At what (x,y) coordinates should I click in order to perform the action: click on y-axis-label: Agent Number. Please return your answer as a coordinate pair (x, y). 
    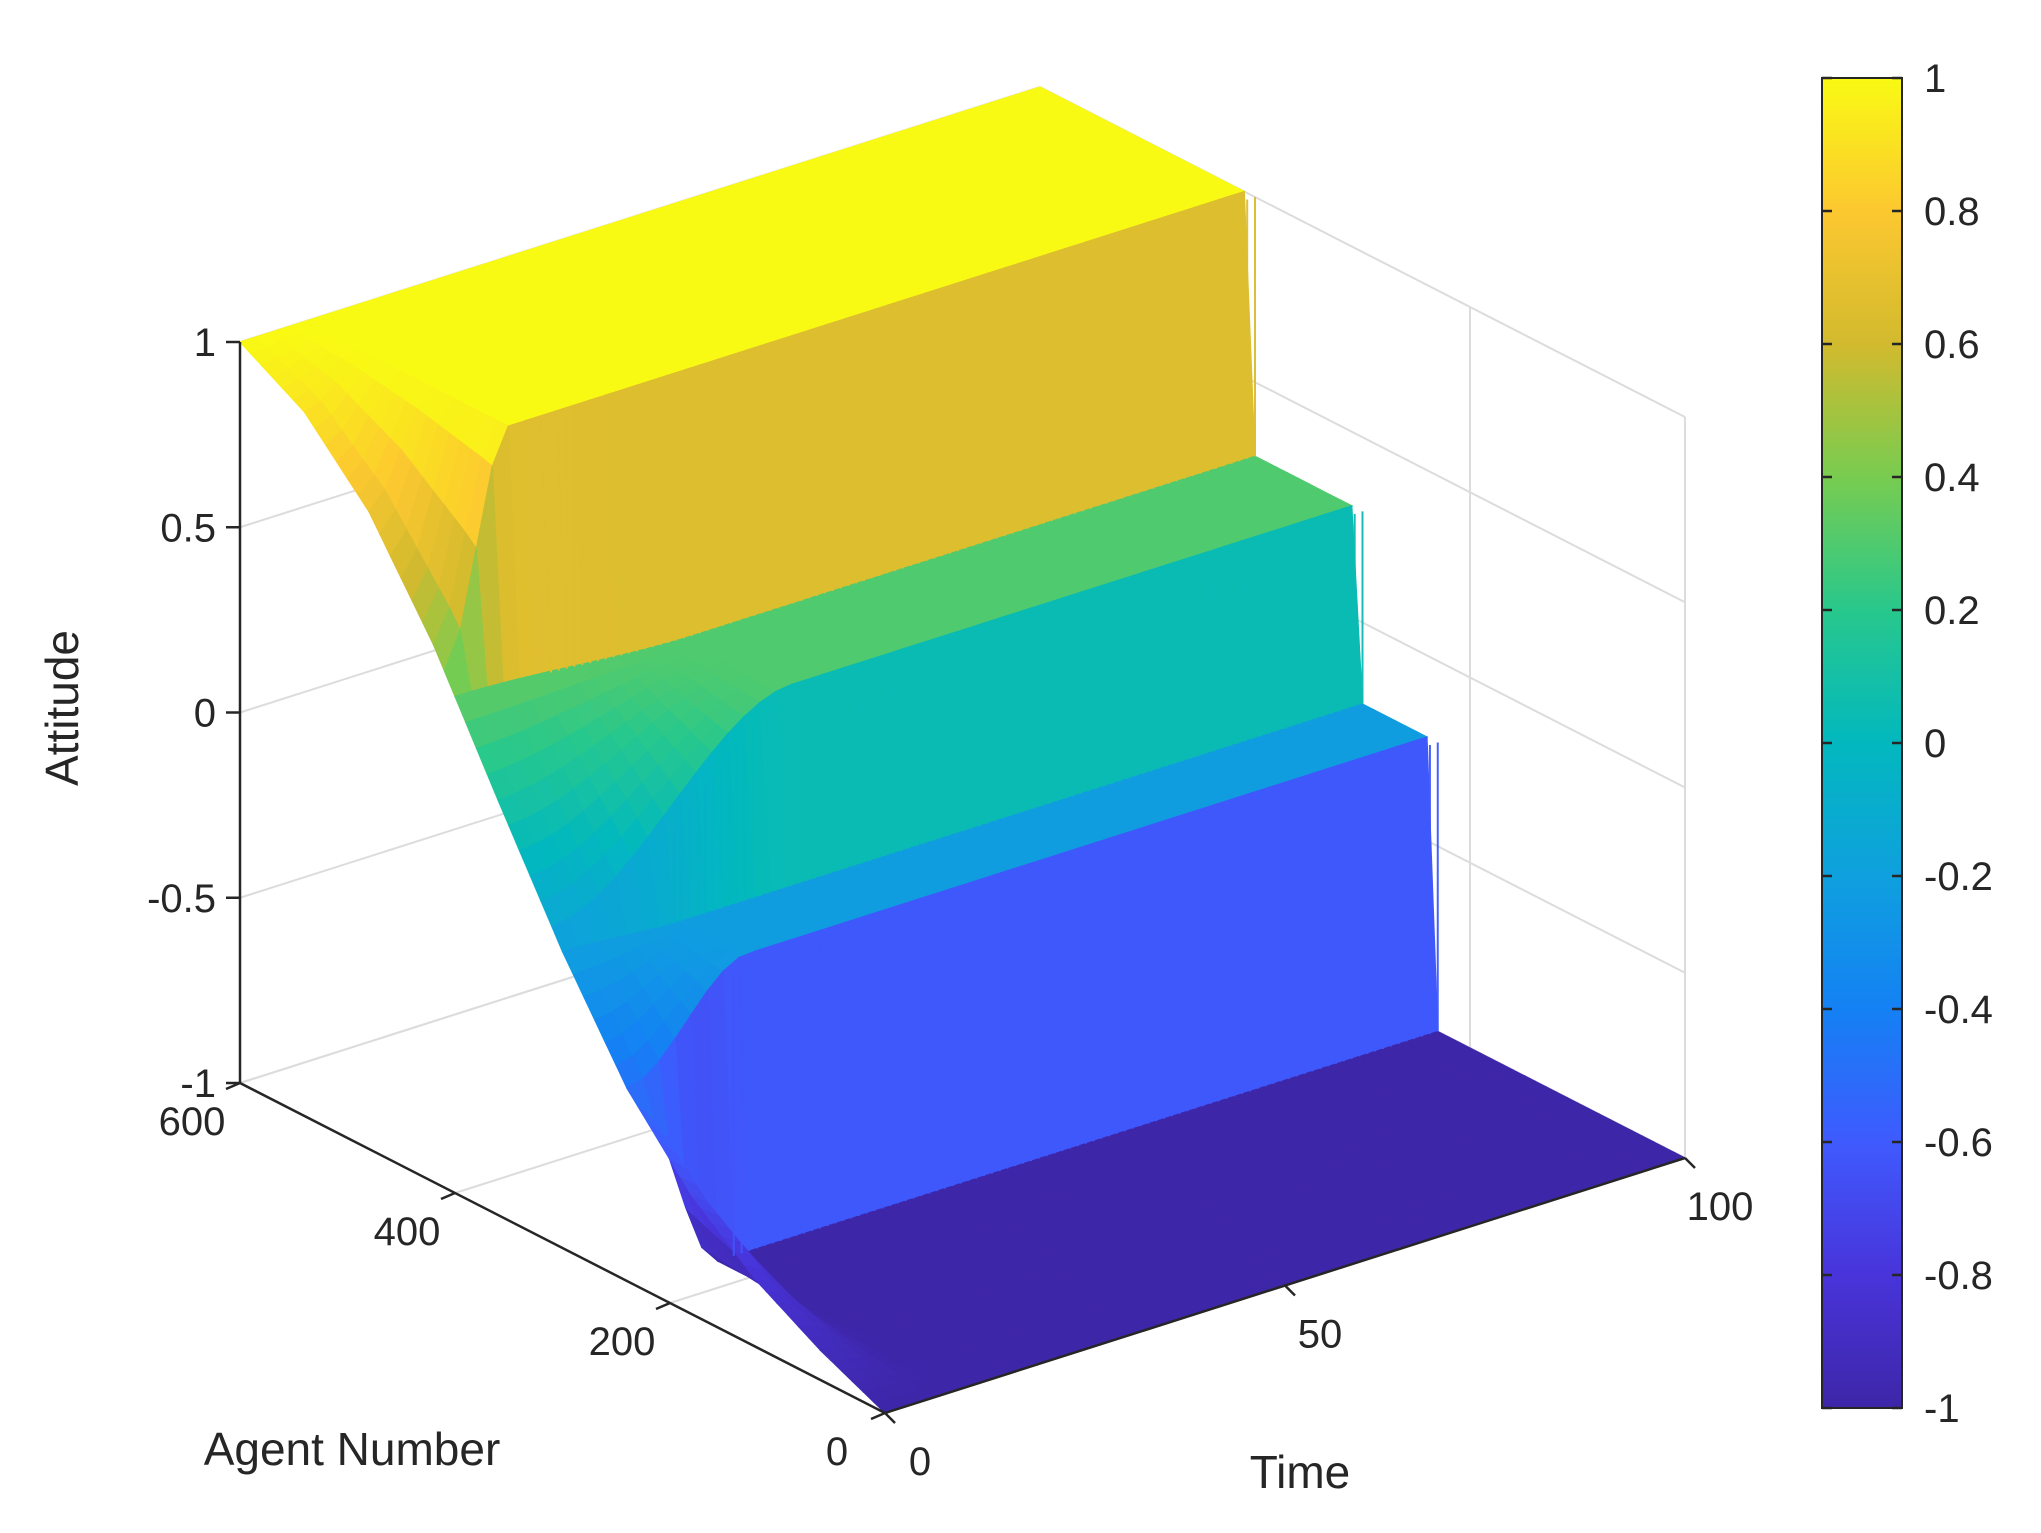
    Looking at the image, I should click on (352, 1449).